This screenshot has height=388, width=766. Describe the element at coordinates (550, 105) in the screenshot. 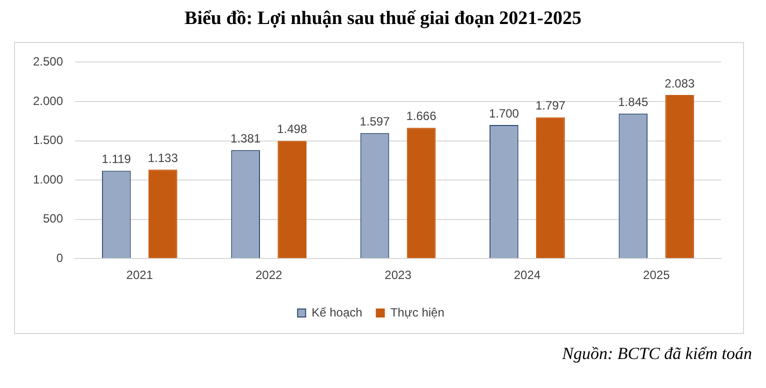

I see `data-label: 1.797` at that location.